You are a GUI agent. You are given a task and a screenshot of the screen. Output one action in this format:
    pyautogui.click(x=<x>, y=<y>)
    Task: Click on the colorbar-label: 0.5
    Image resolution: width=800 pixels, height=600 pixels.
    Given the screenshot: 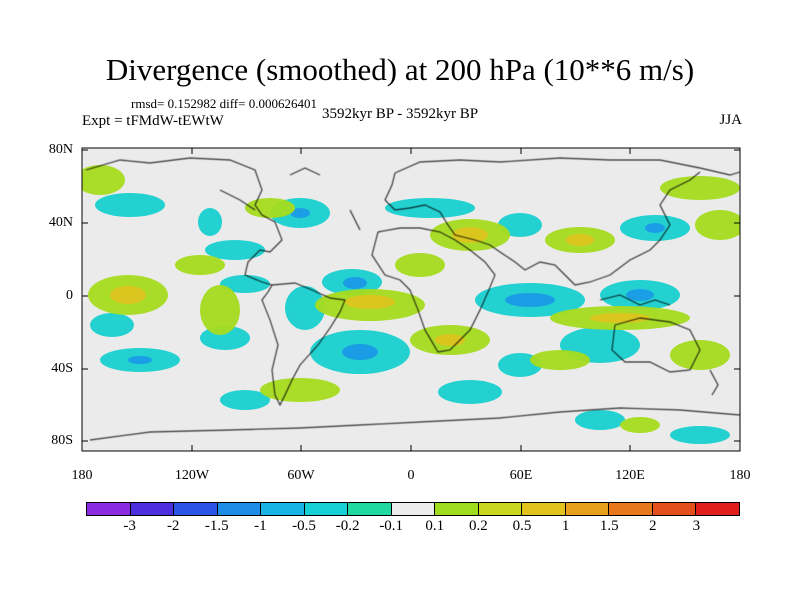 What is the action you would take?
    pyautogui.click(x=522, y=526)
    